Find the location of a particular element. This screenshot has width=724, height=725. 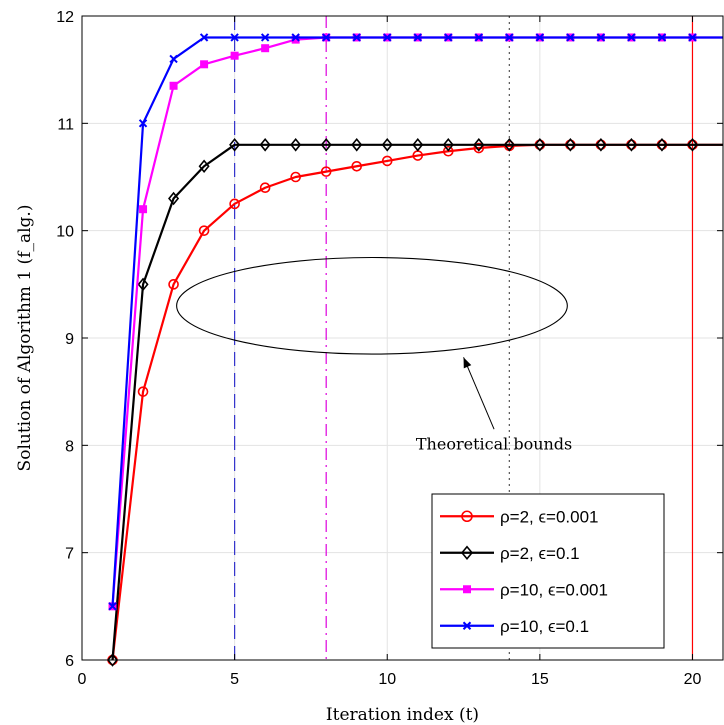

legend-entry: ρ=10, ϵ=0.1 is located at coordinates (514, 626).